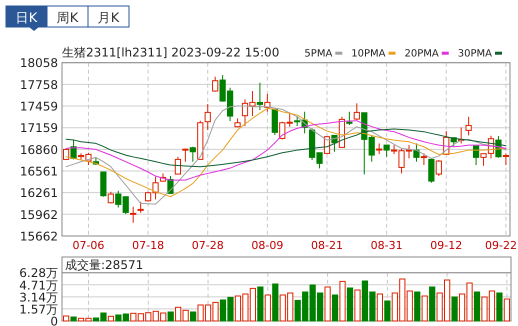 This screenshot has height=326, width=518. What do you see at coordinates (38, 285) in the screenshot?
I see `y-tick-label: 4.71万` at bounding box center [38, 285].